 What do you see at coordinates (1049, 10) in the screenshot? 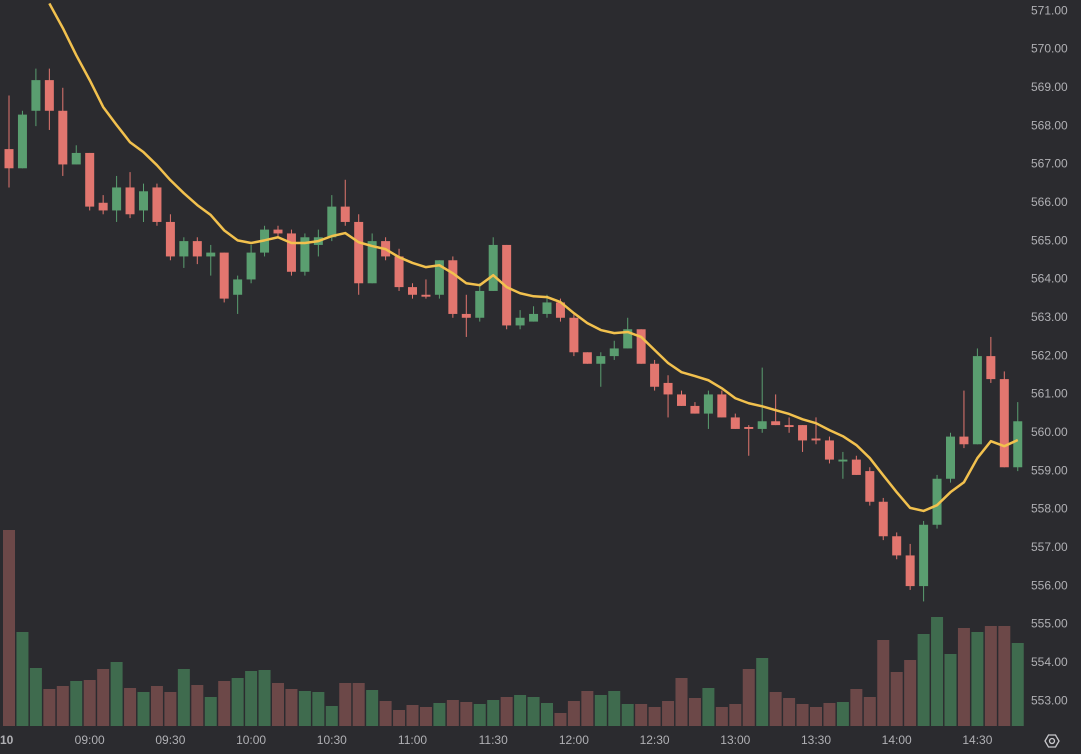
I see `y-tick-label: 571.00` at bounding box center [1049, 10].